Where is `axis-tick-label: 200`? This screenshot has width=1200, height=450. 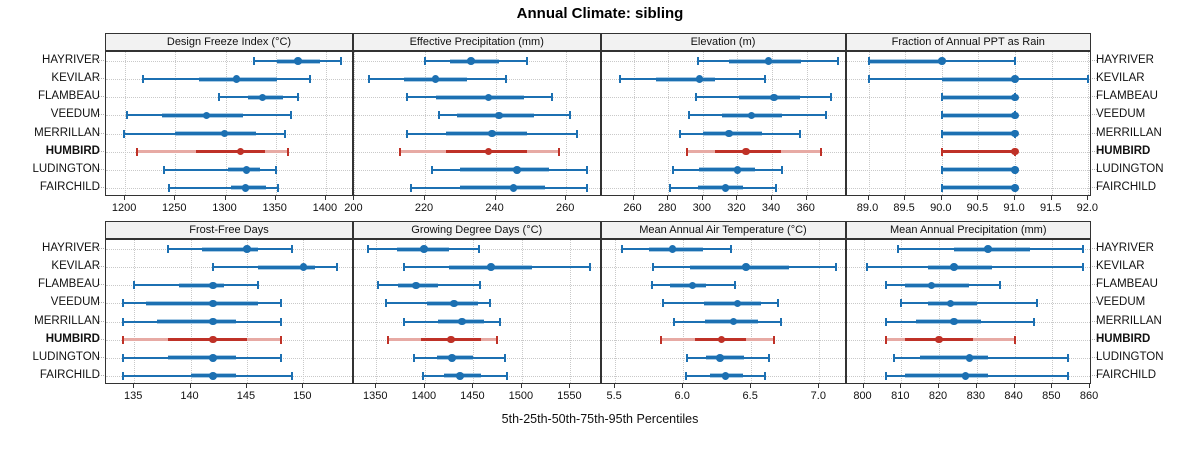 axis-tick-label: 200 is located at coordinates (353, 208).